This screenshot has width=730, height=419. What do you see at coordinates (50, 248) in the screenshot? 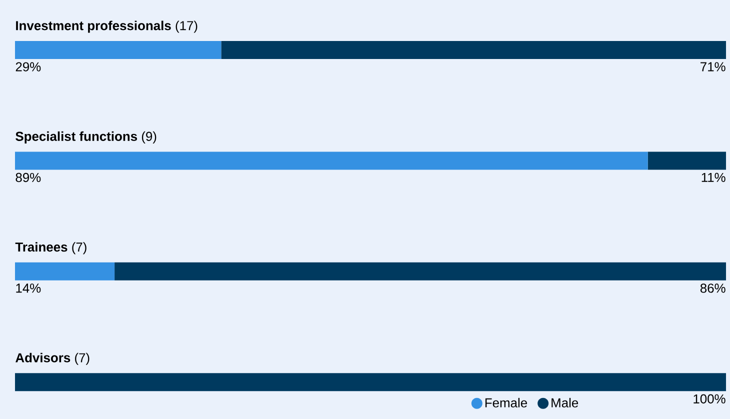
I see `y-tick-label: Trainees (7)` at bounding box center [50, 248].